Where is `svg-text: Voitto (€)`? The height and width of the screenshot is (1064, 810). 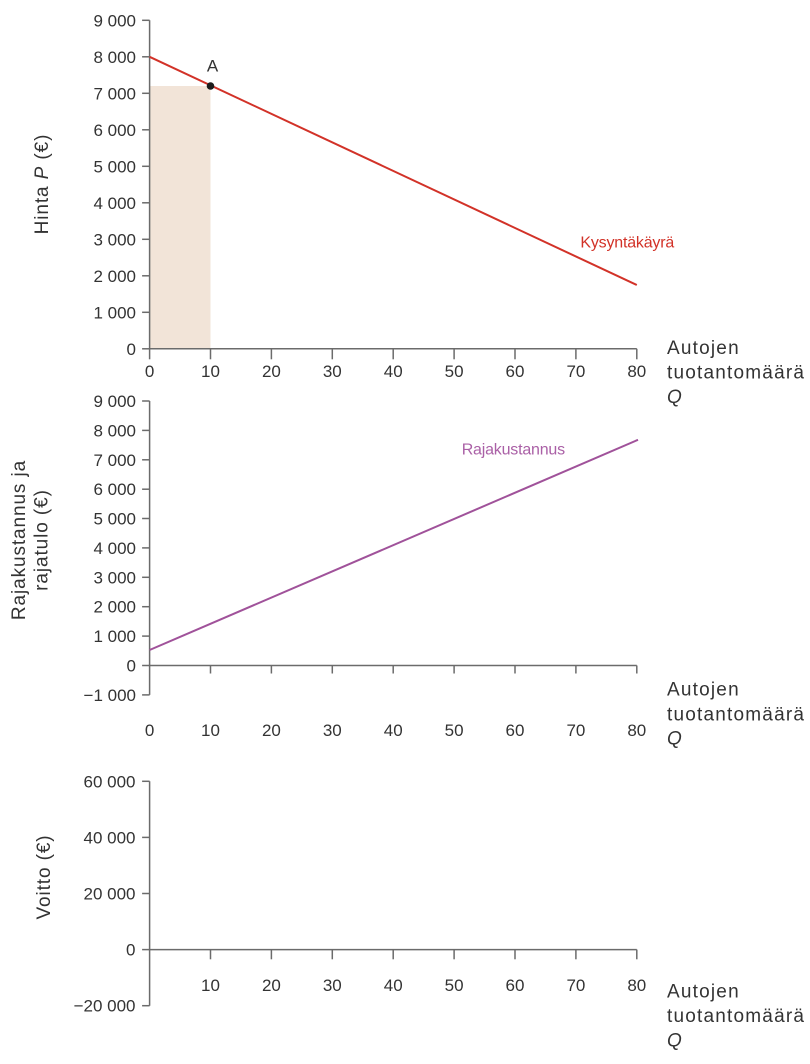 svg-text: Voitto (€) is located at coordinates (44, 876).